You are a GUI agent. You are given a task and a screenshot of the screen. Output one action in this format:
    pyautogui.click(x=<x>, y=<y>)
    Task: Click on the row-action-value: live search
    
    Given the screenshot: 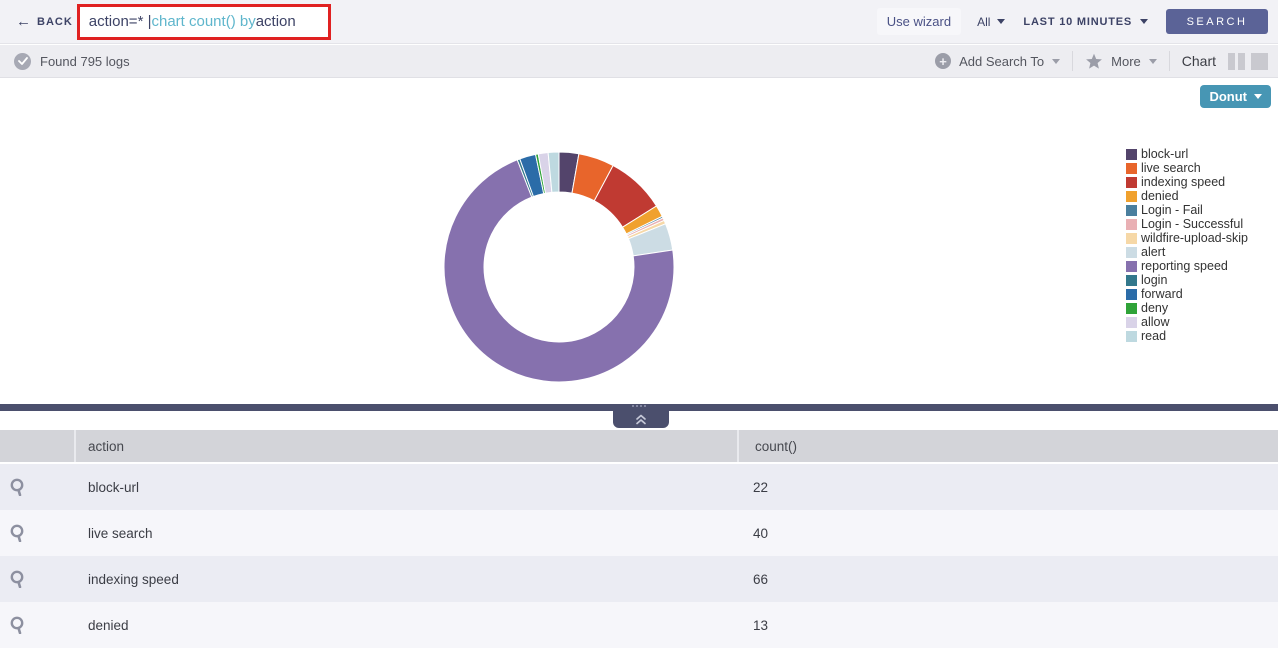 What is the action you would take?
    pyautogui.click(x=120, y=533)
    